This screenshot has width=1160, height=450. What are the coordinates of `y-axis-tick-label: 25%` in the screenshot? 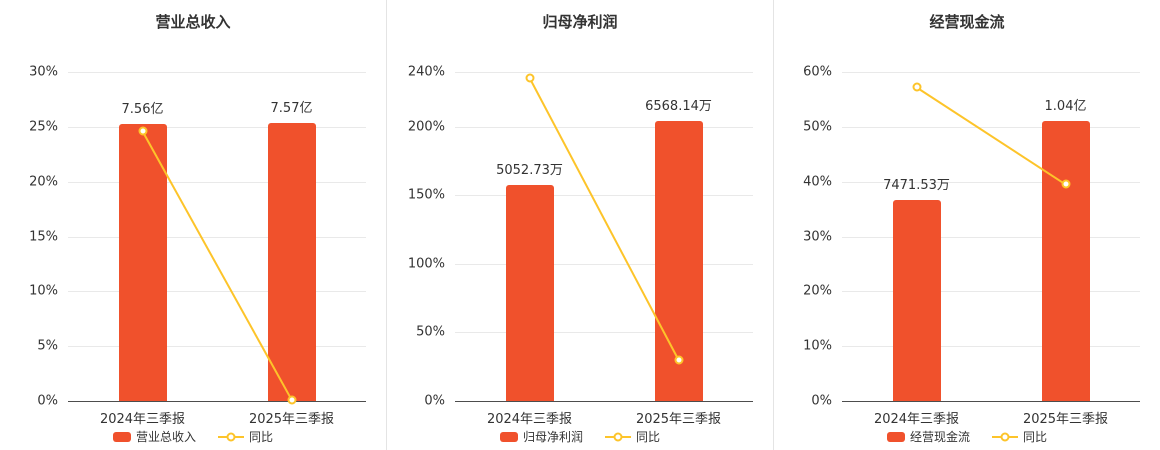 It's located at (43, 127).